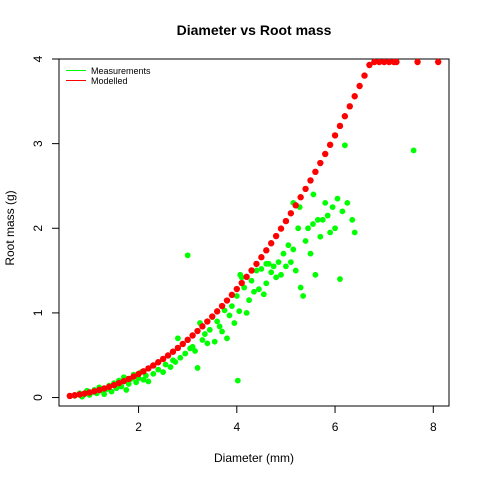 The height and width of the screenshot is (480, 480). What do you see at coordinates (121, 71) in the screenshot?
I see `legend-label-measurements: Measurements` at bounding box center [121, 71].